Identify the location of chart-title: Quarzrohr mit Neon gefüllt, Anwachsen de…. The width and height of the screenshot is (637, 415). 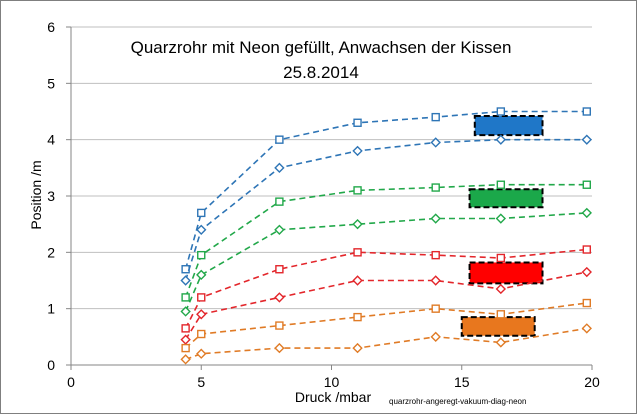
(321, 47).